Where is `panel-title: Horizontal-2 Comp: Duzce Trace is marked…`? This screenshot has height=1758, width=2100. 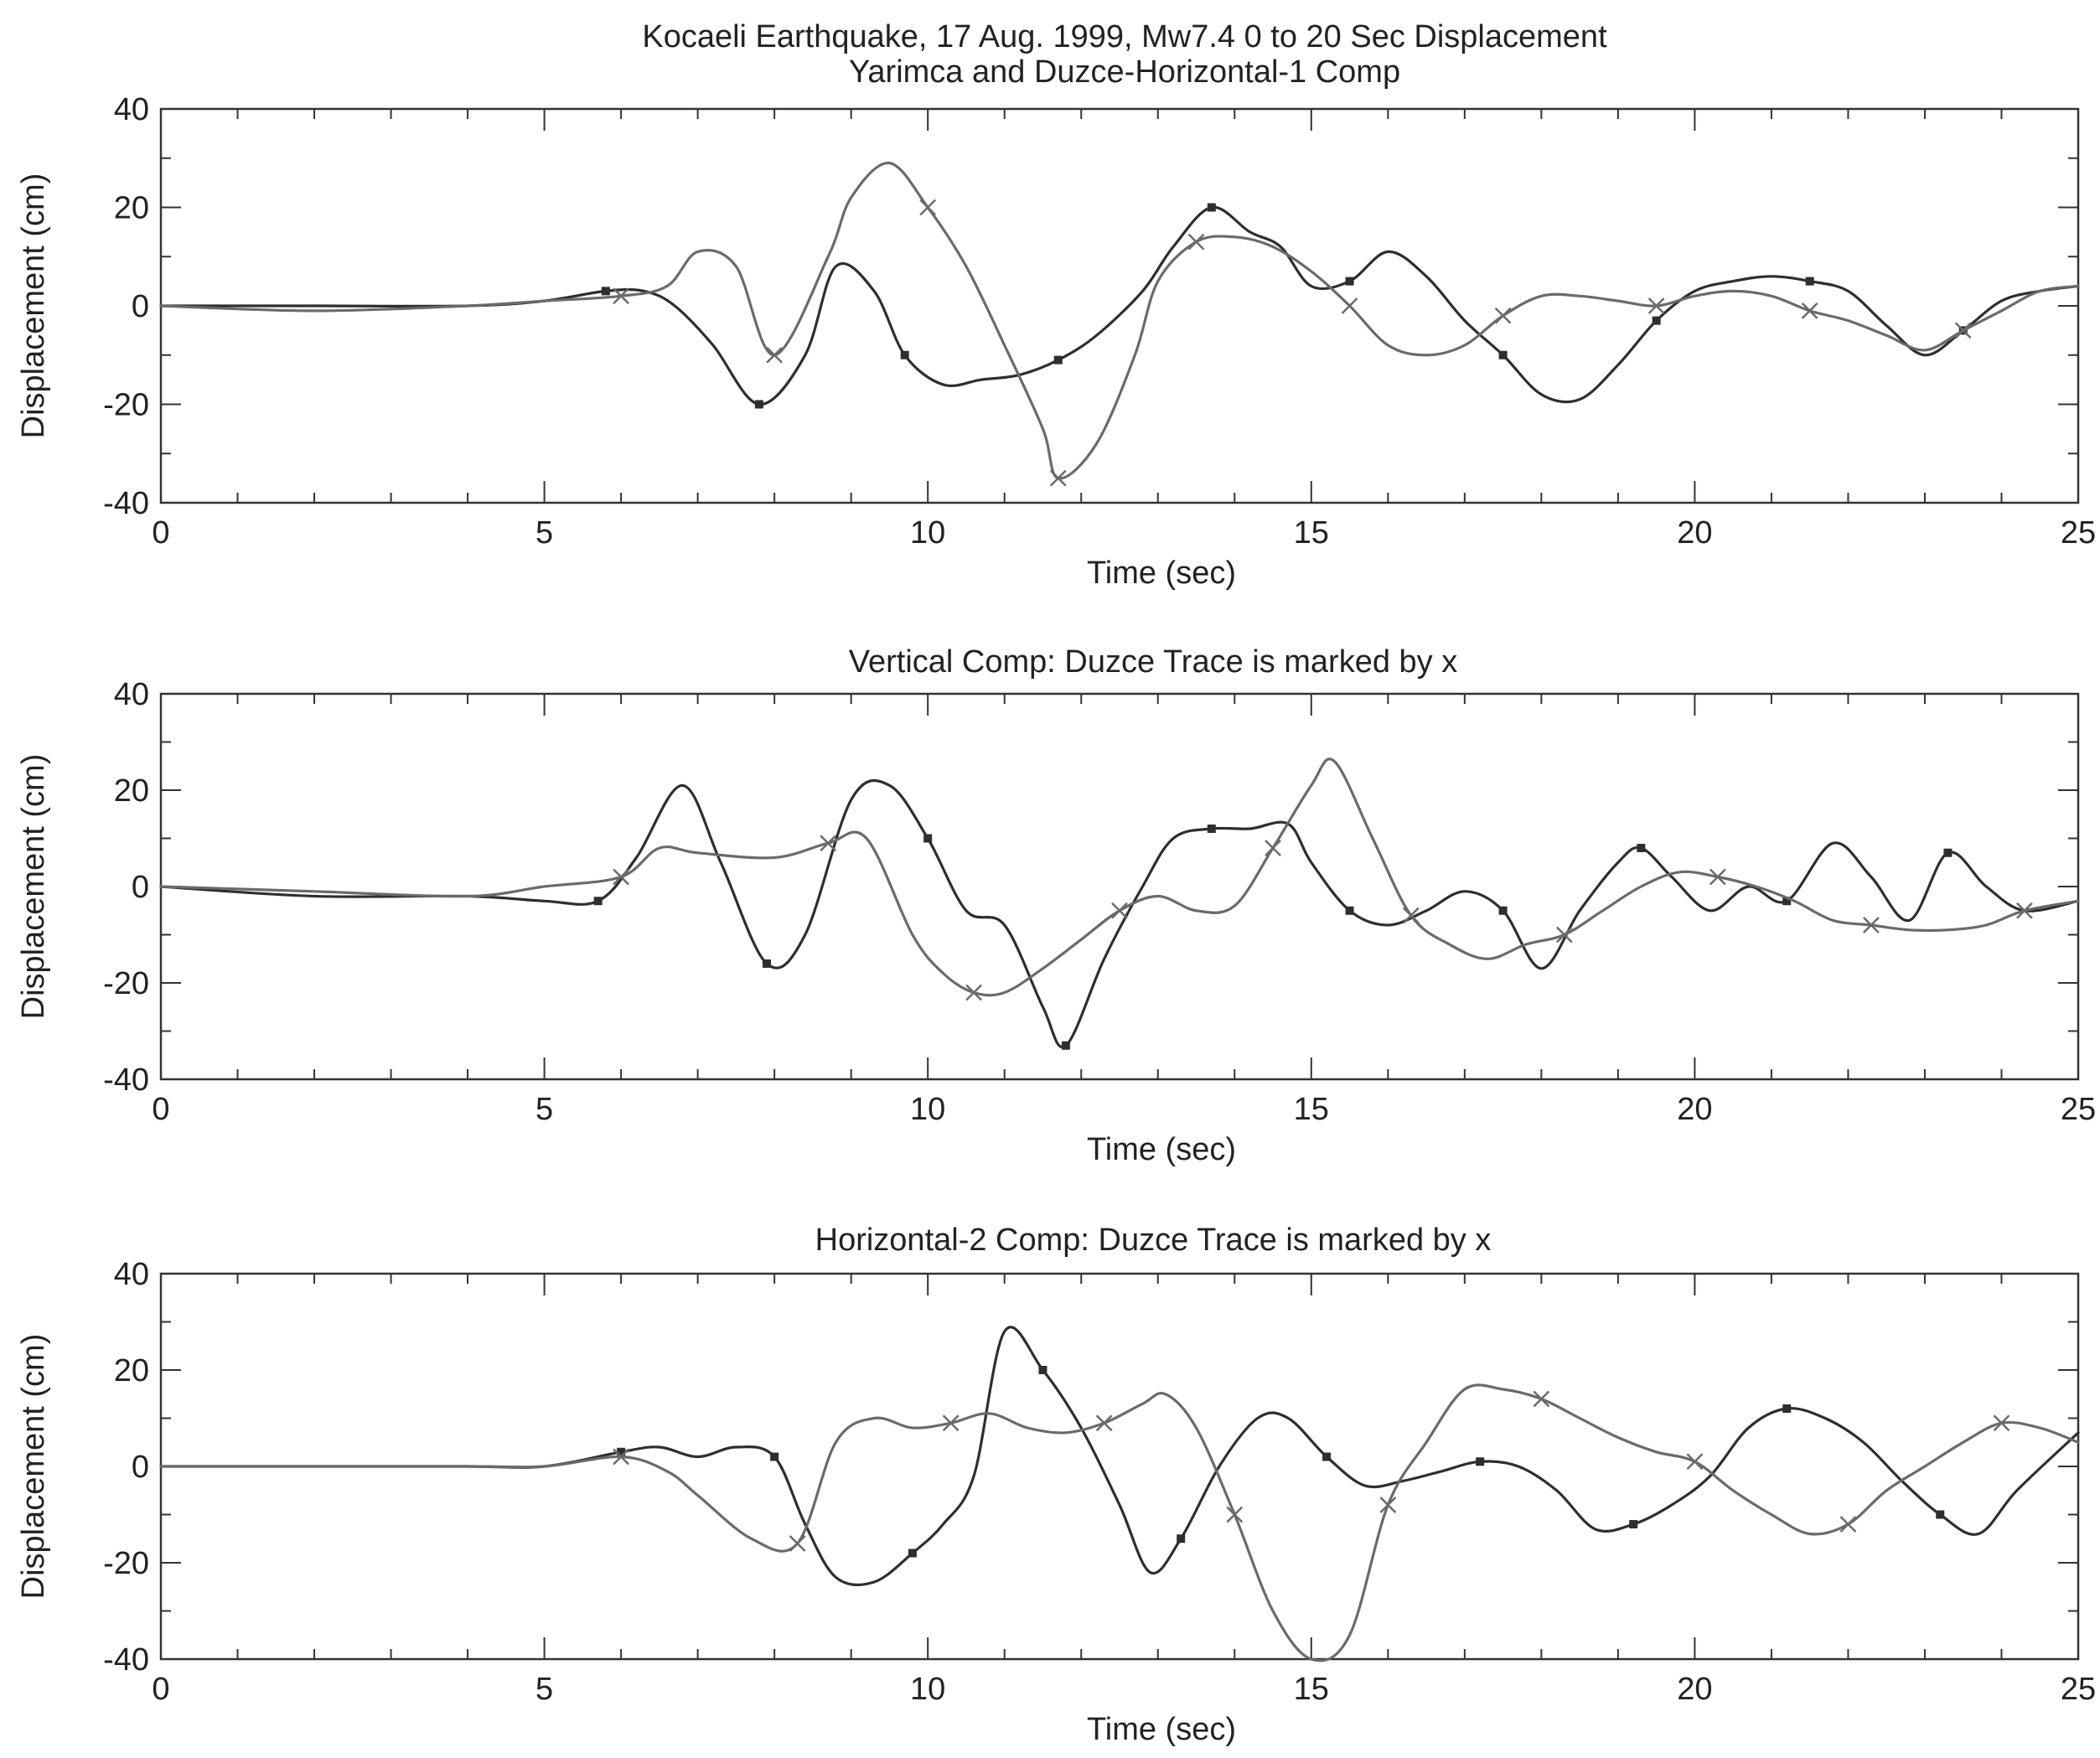 panel-title: Horizontal-2 Comp: Duzce Trace is marked… is located at coordinates (1153, 1240).